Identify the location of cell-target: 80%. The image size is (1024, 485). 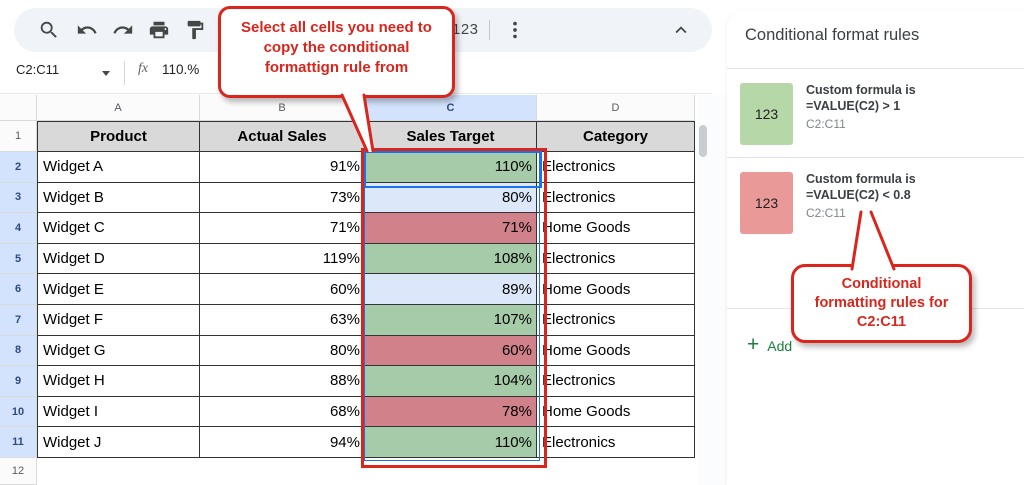
(451, 198).